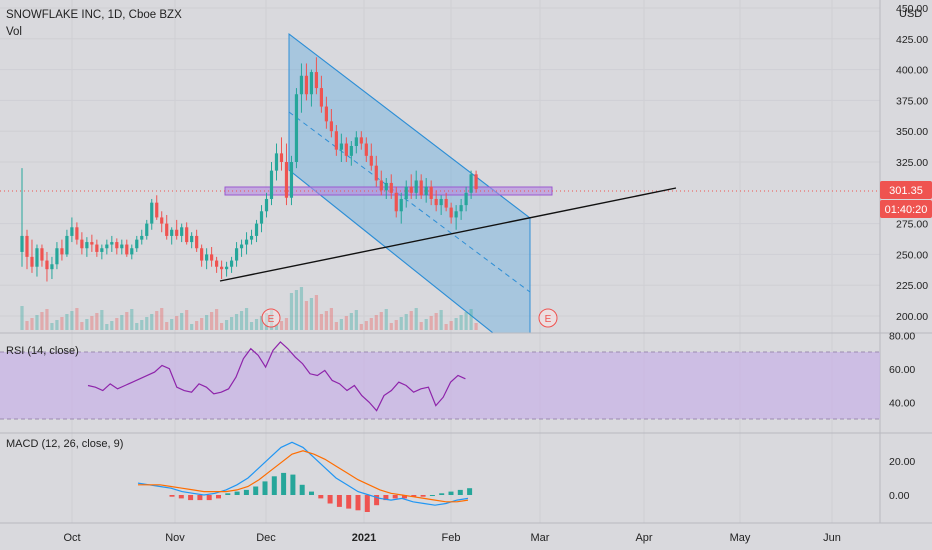 Image resolution: width=932 pixels, height=550 pixels. Describe the element at coordinates (440, 385) in the screenshot. I see `rsi-band` at that location.